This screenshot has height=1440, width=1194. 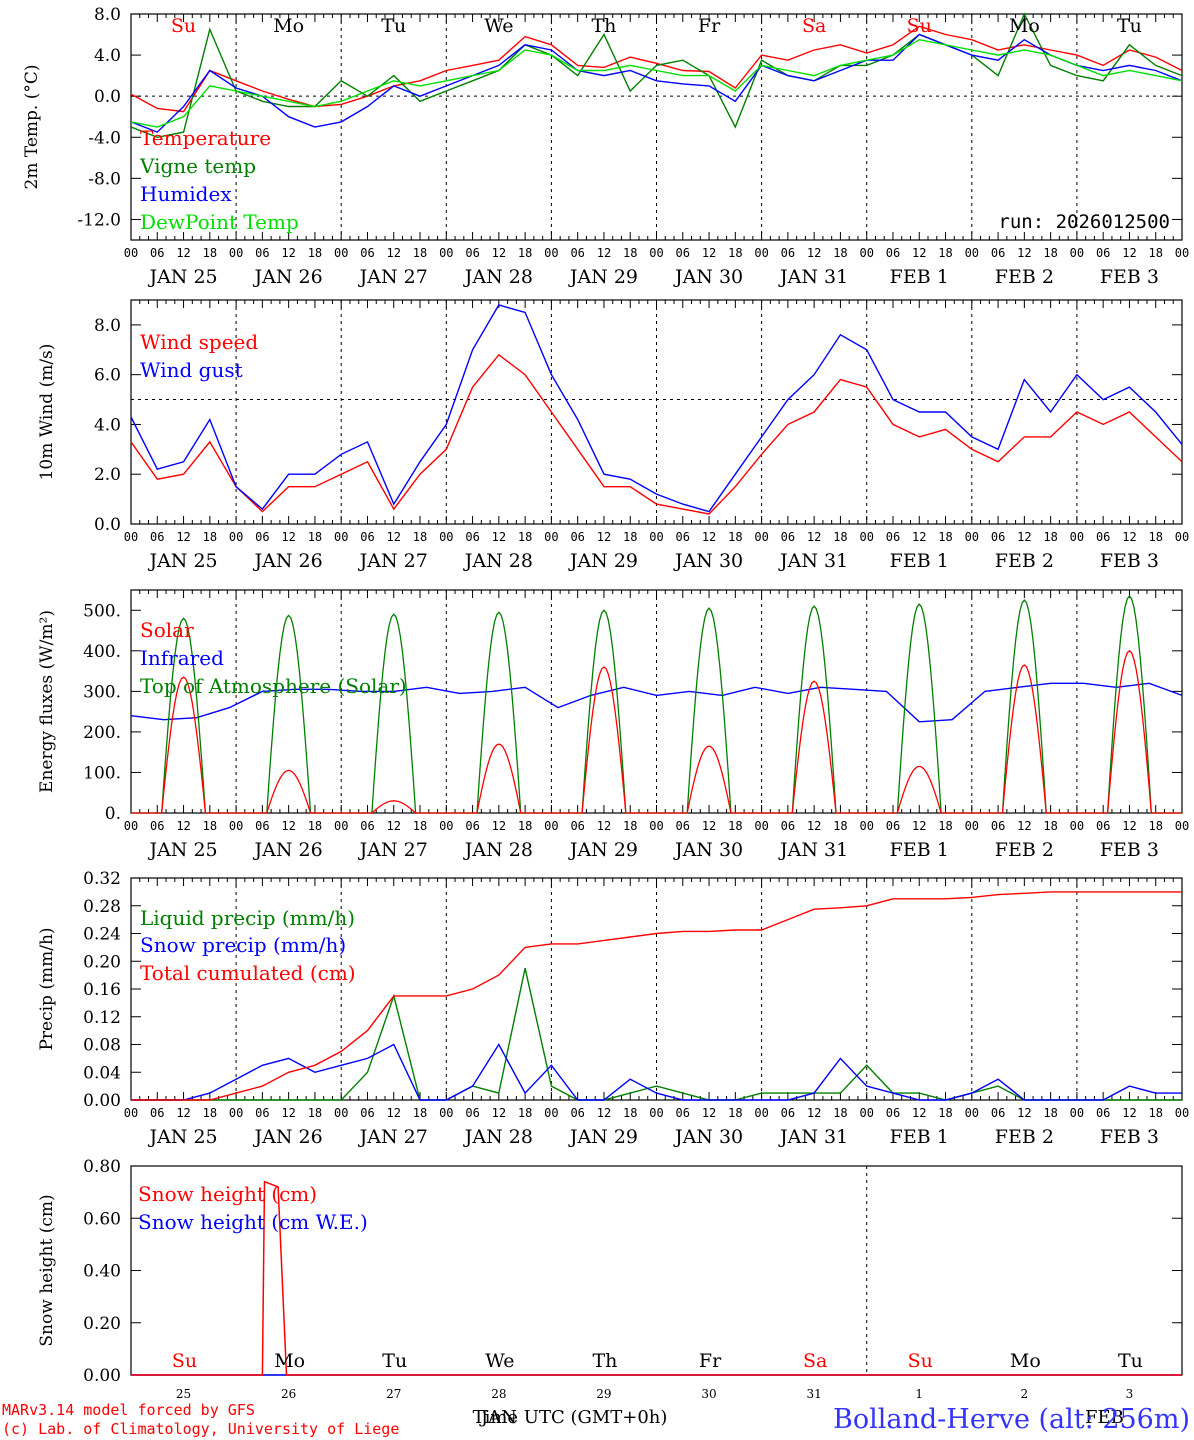 What do you see at coordinates (656, 996) in the screenshot?
I see `series-total-cumulated-cm-` at bounding box center [656, 996].